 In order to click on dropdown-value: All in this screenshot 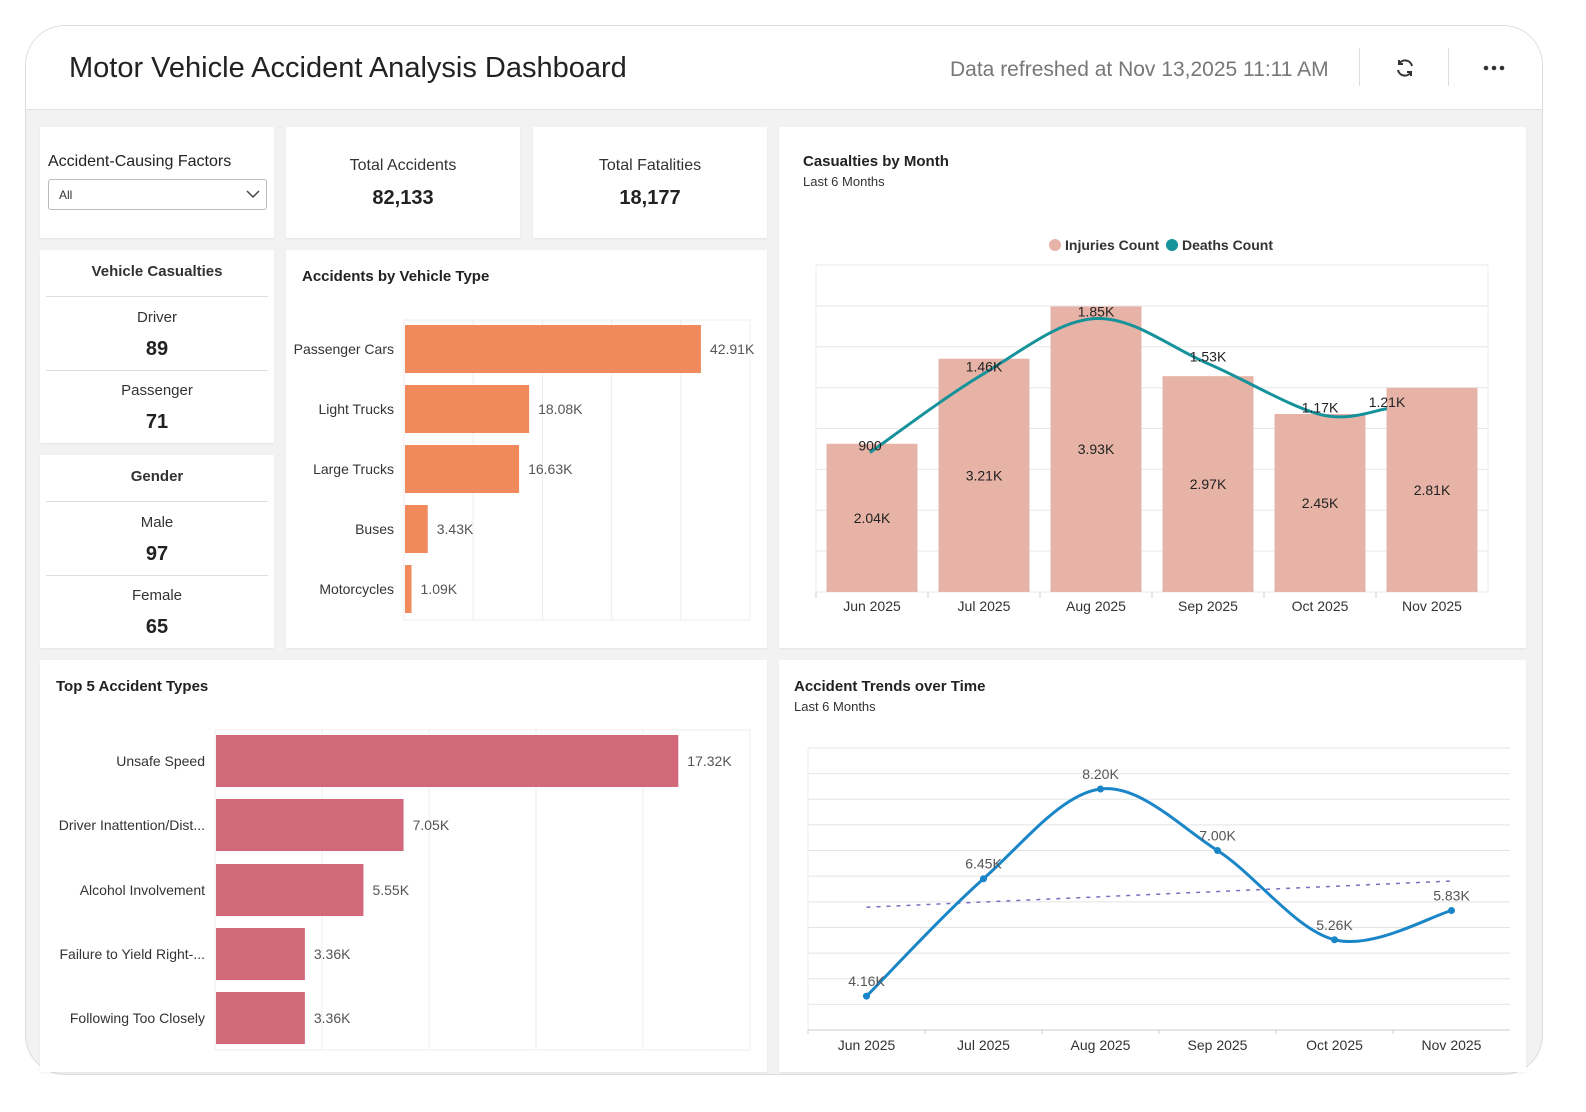, I will do `click(66, 195)`.